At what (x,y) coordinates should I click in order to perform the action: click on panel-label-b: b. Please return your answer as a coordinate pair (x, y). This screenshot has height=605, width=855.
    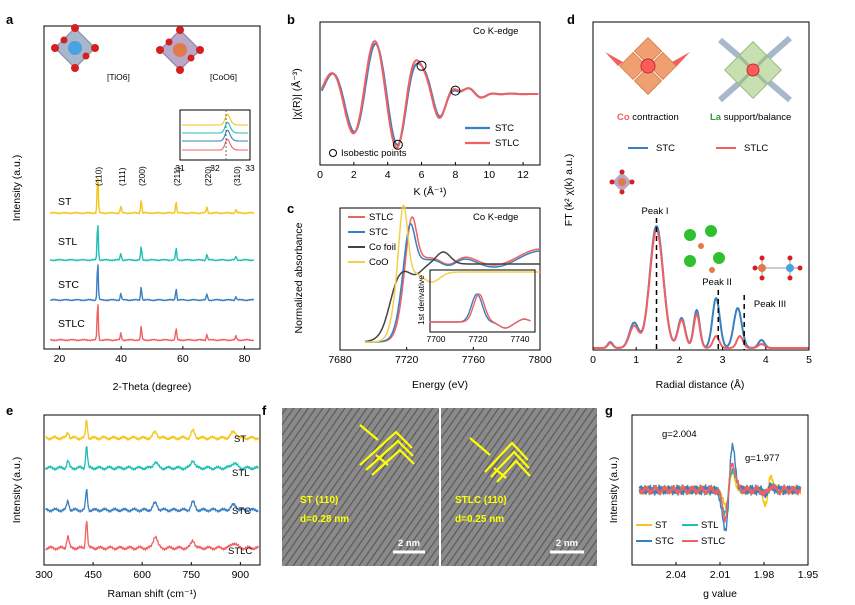
    Looking at the image, I should click on (291, 19).